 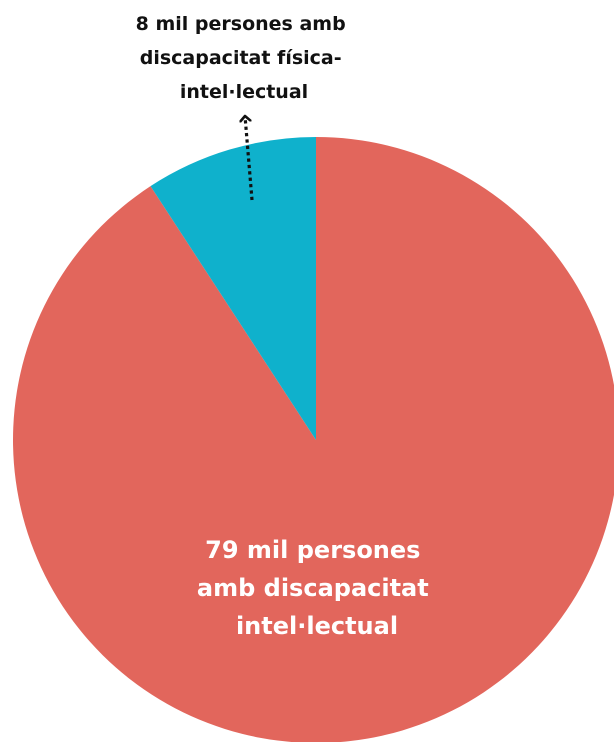 I want to click on slice-label-major-line-1: 79 mil persones, so click(x=312, y=550).